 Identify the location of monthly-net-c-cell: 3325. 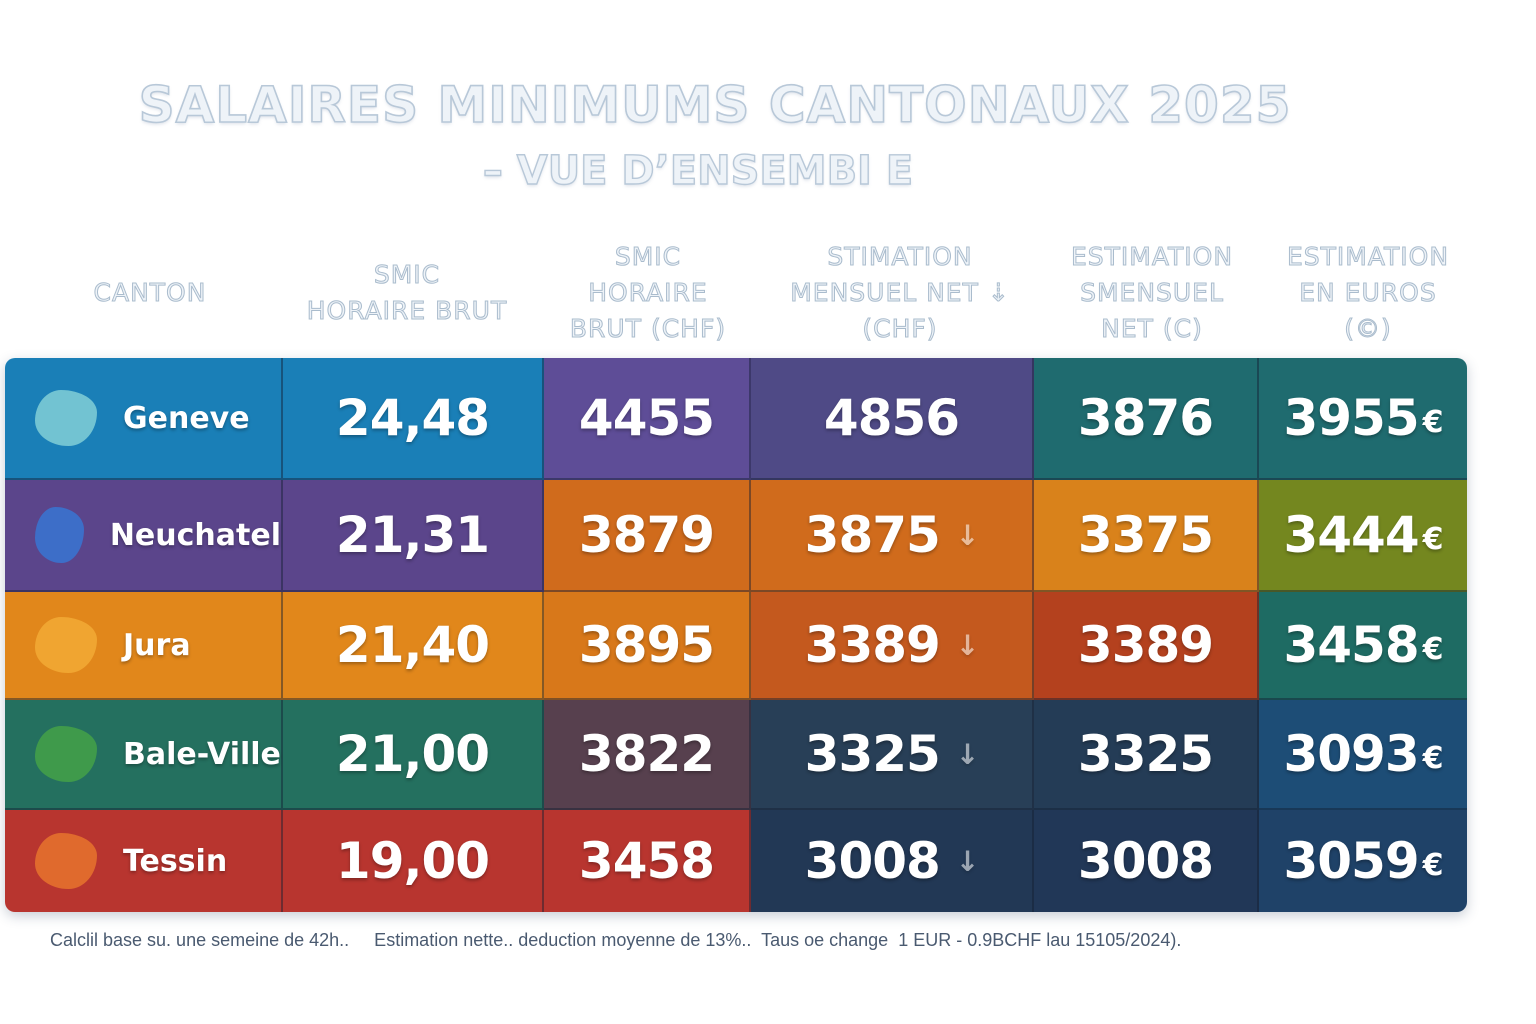
(1146, 755).